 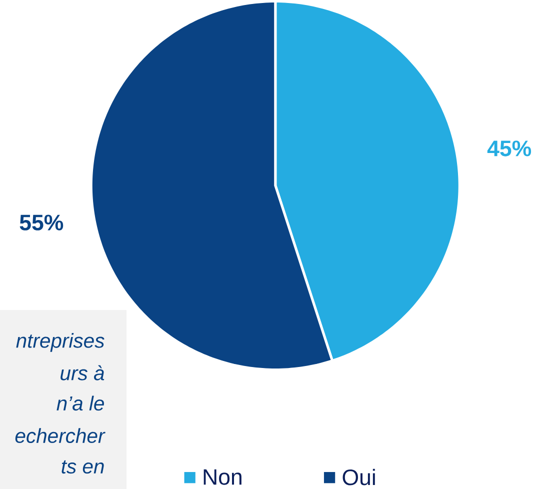 I want to click on legend-label: Non, so click(x=223, y=477).